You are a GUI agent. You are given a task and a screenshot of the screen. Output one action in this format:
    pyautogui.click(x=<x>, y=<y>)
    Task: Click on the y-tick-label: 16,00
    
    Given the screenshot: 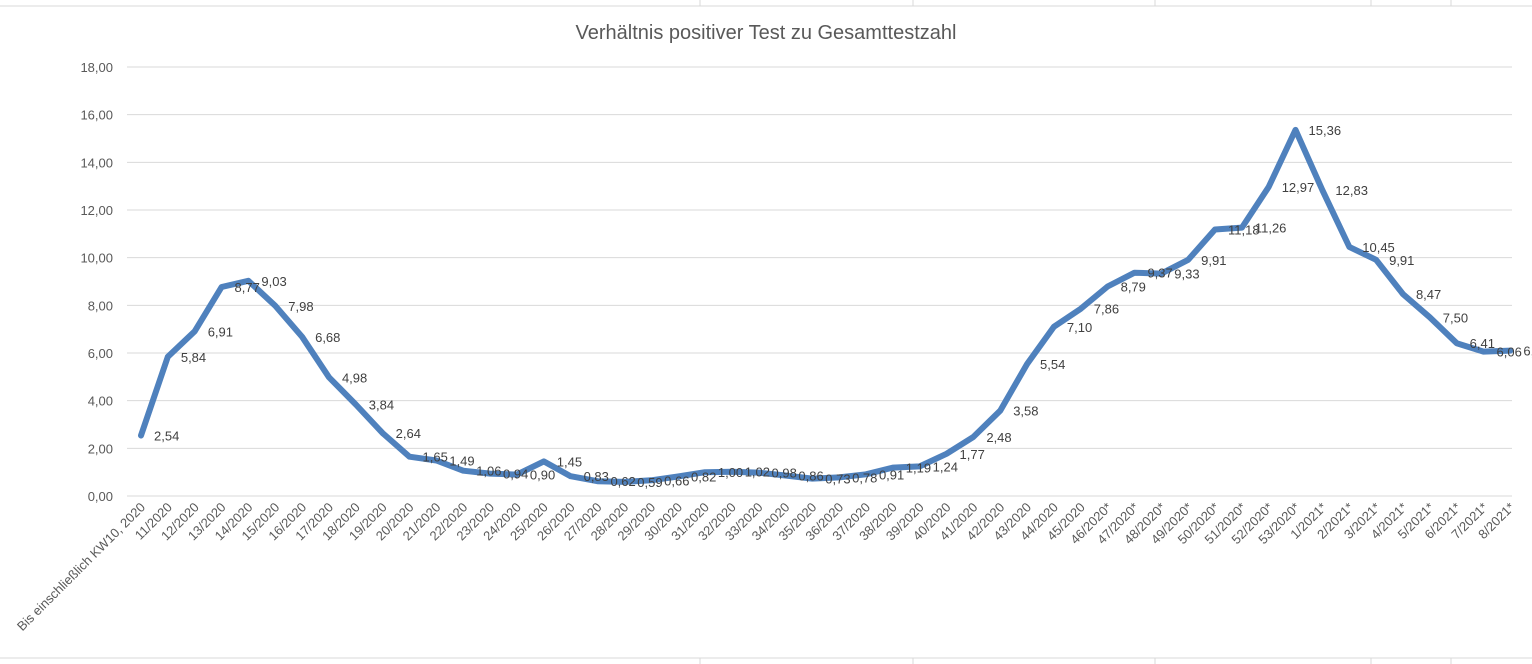 What is the action you would take?
    pyautogui.click(x=96, y=115)
    